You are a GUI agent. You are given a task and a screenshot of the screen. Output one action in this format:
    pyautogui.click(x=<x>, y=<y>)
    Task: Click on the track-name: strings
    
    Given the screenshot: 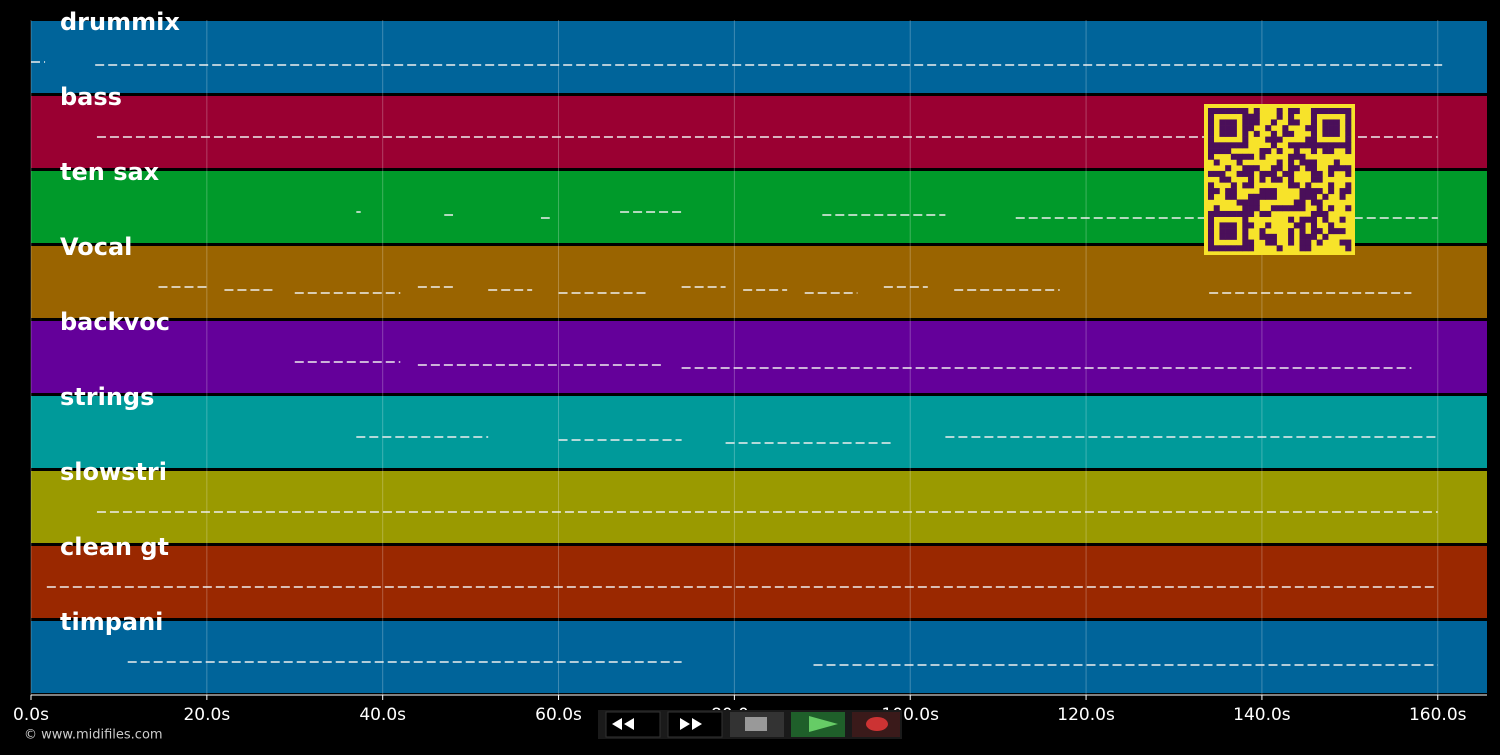 What is the action you would take?
    pyautogui.click(x=107, y=397)
    